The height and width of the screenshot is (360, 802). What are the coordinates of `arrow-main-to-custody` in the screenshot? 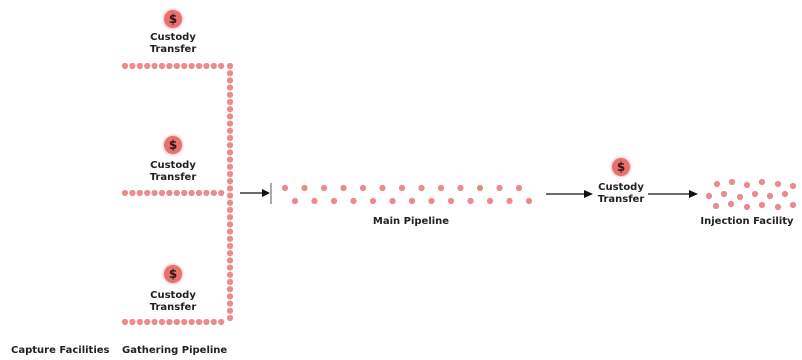 It's located at (569, 194).